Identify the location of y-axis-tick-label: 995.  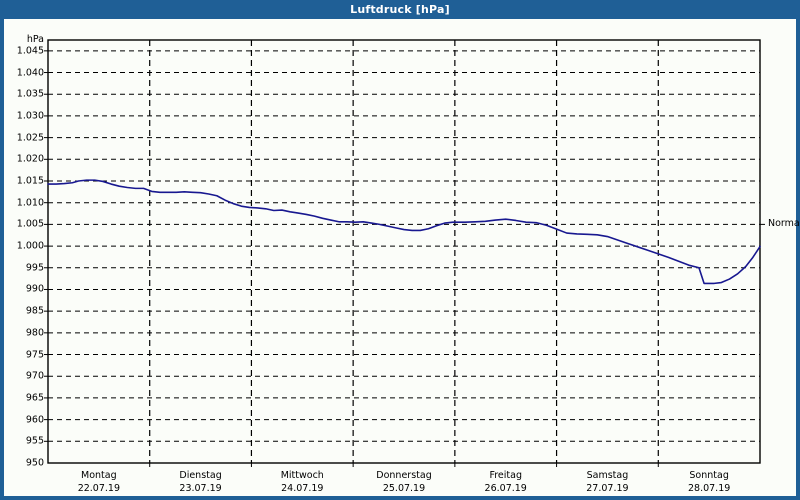
(34, 268).